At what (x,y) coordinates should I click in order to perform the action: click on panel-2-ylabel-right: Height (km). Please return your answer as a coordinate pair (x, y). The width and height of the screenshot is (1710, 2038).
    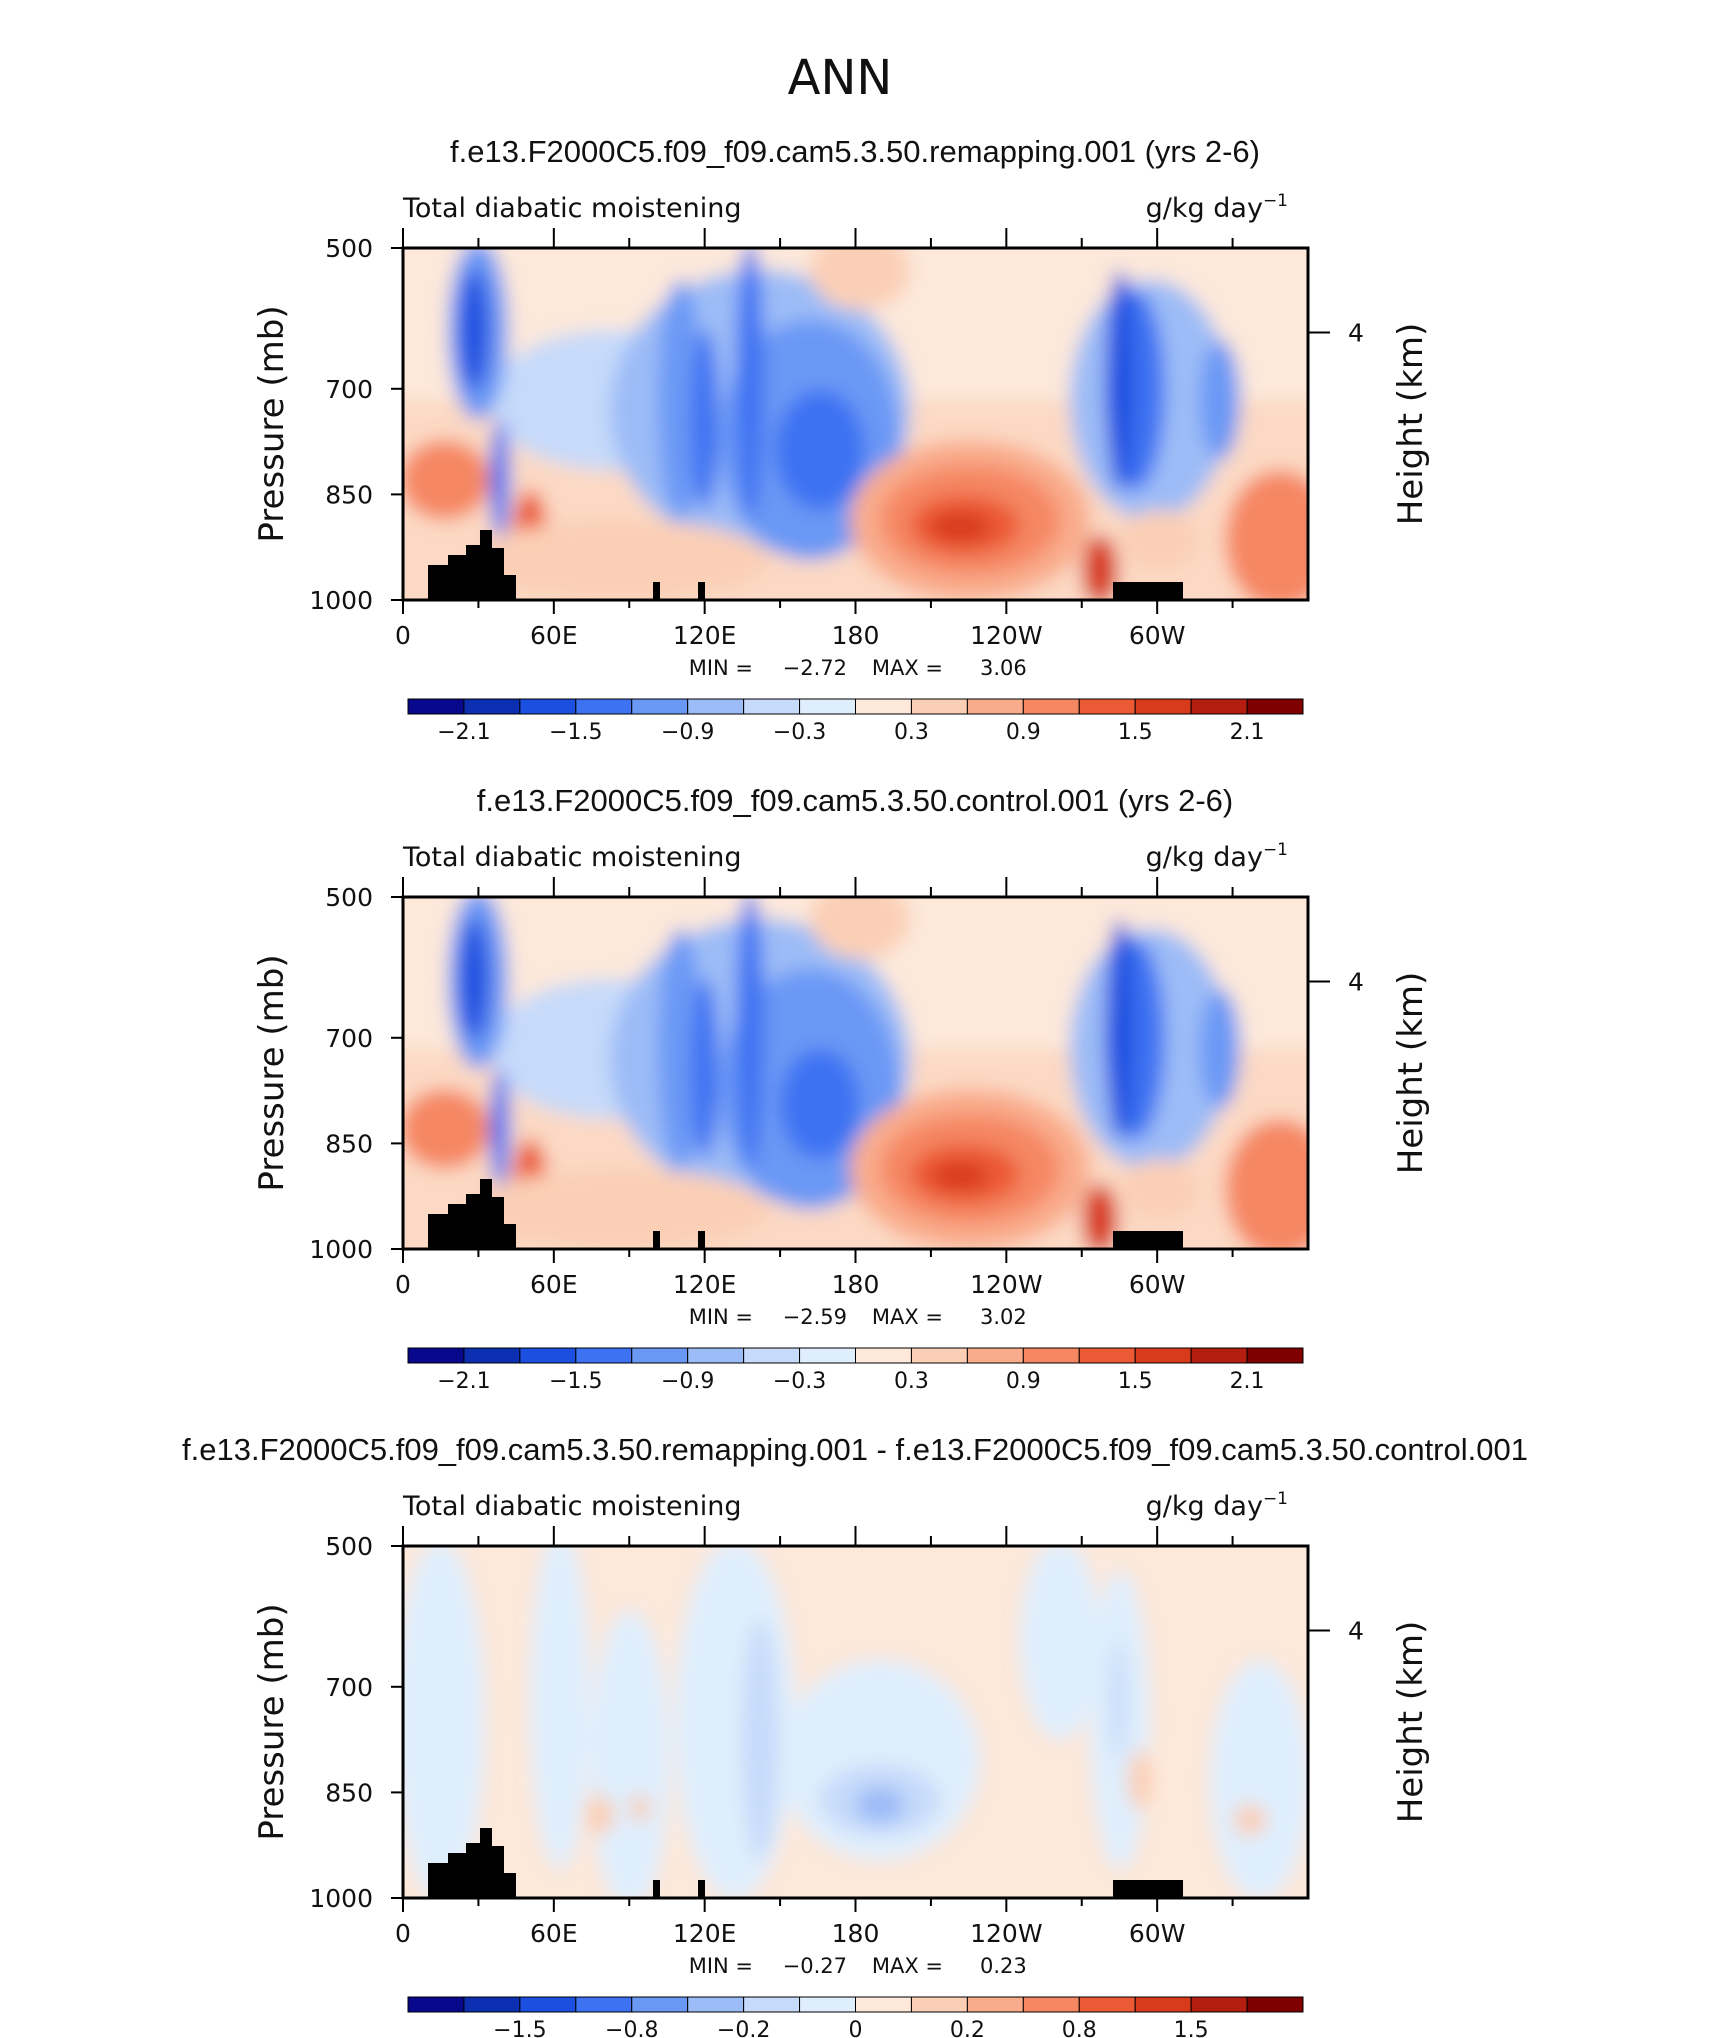
    Looking at the image, I should click on (1411, 1073).